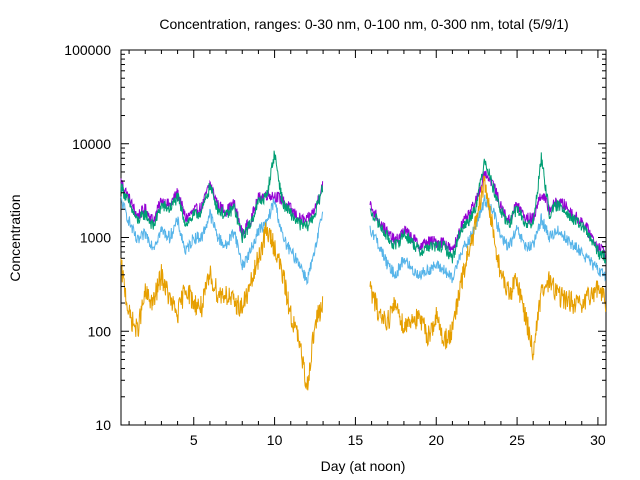 The height and width of the screenshot is (480, 640). I want to click on x-tick-label: 25, so click(517, 440).